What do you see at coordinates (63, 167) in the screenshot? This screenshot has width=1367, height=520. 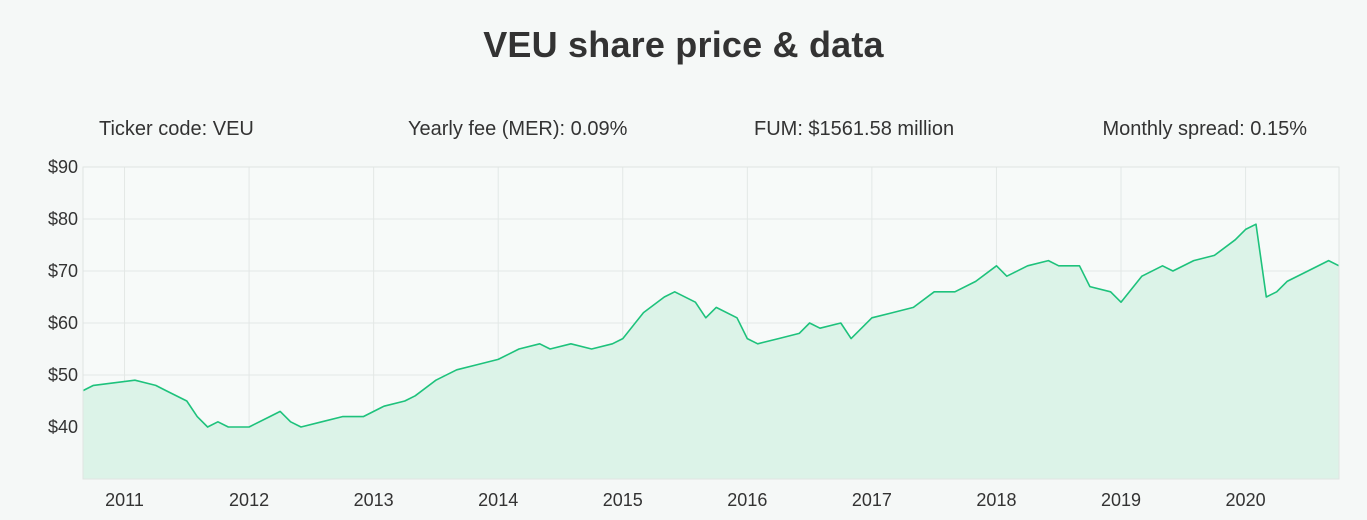 I see `y-tick-label: $90` at bounding box center [63, 167].